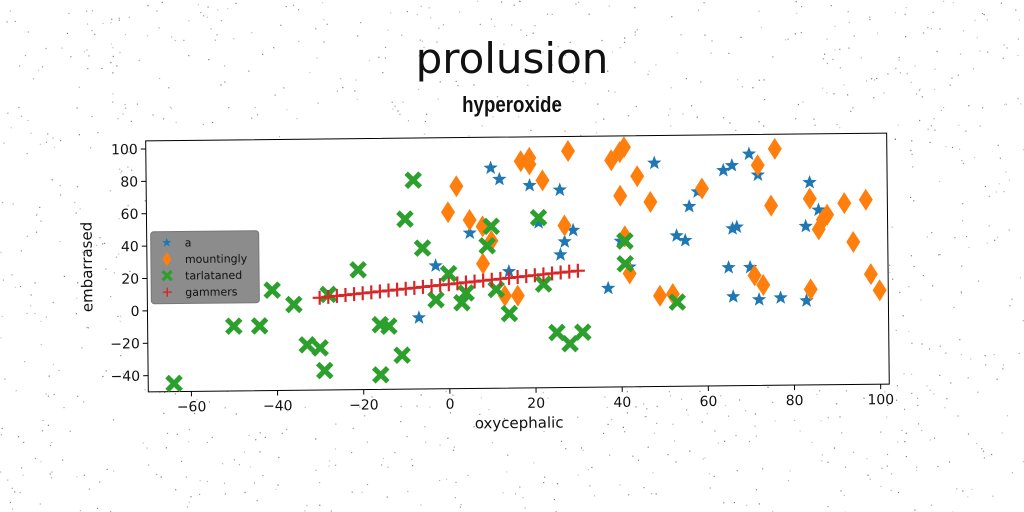 This screenshot has width=1024, height=512. What do you see at coordinates (536, 404) in the screenshot?
I see `x-tick-label: 20` at bounding box center [536, 404].